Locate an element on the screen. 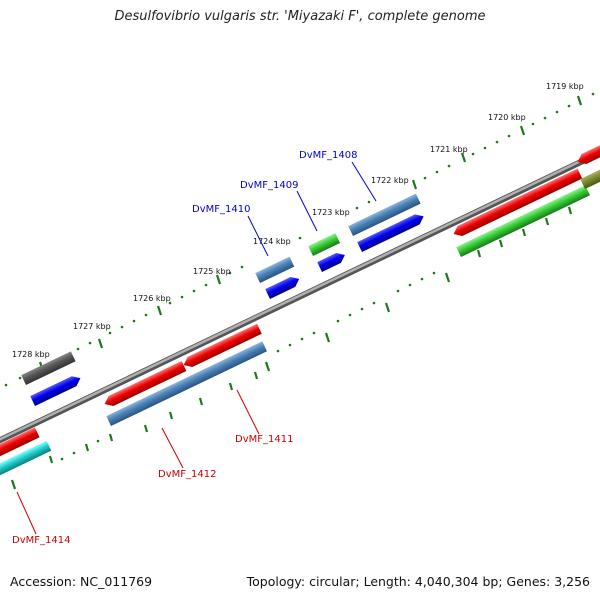 This screenshot has width=600, height=600. label-connectors-forward is located at coordinates (312, 209).